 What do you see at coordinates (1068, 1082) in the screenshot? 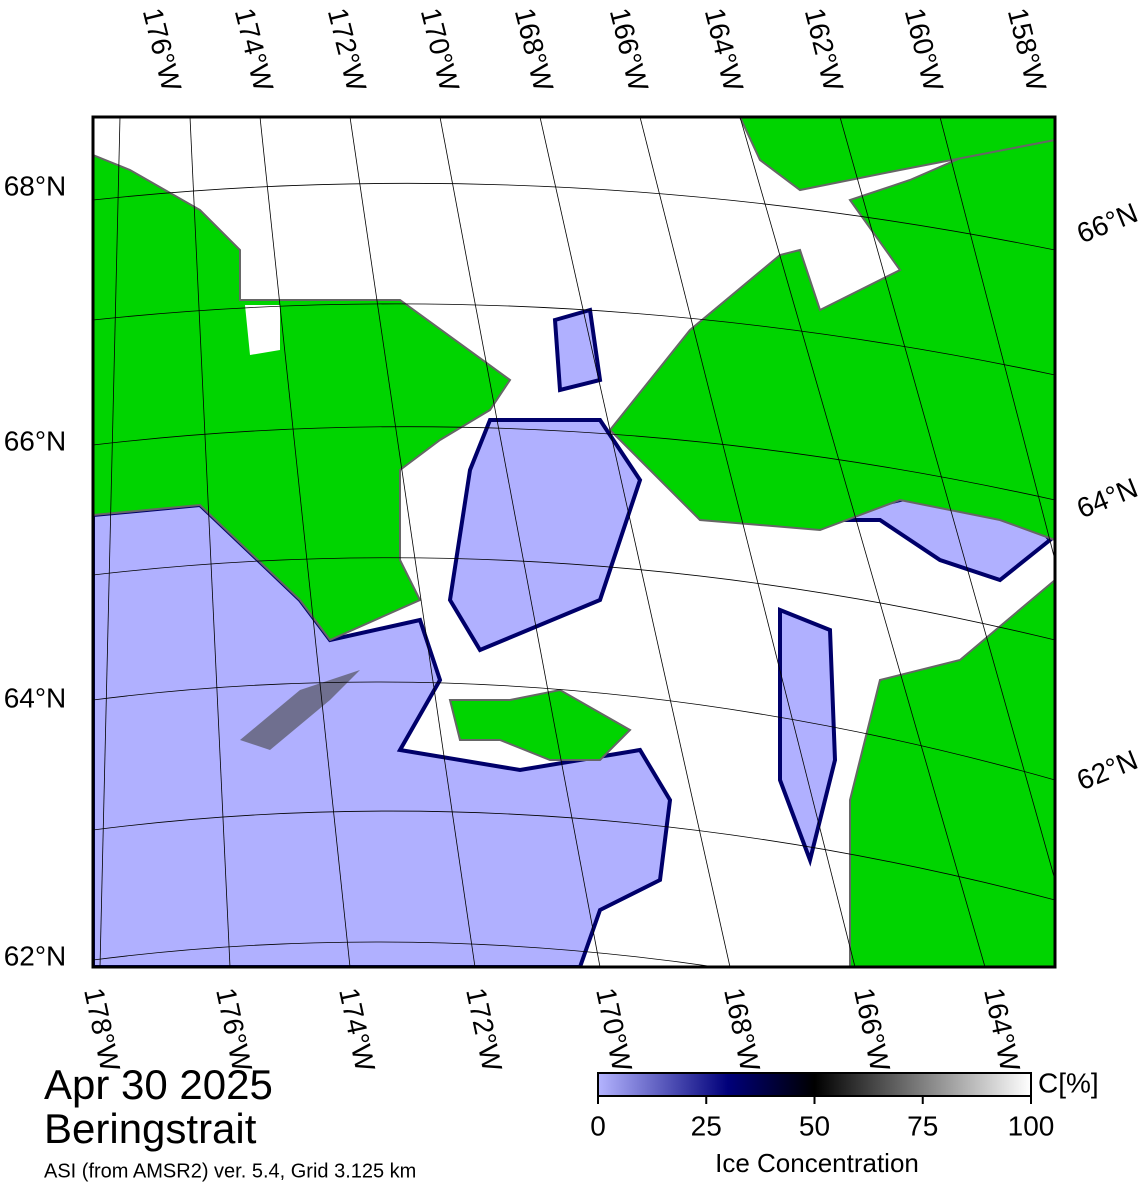
I see `colorbar-unit: C[%]` at bounding box center [1068, 1082].